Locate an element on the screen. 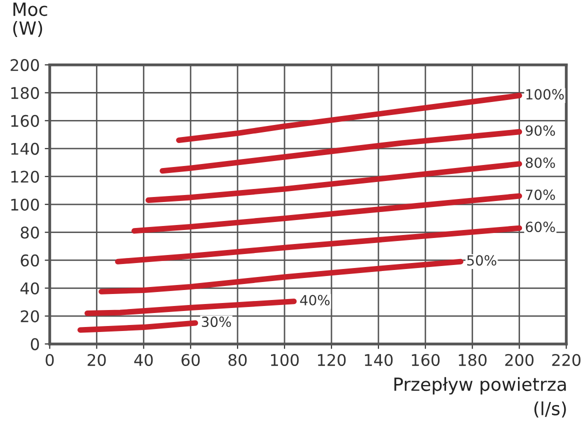 The width and height of the screenshot is (585, 421). x-tick-label: 100 is located at coordinates (285, 360).